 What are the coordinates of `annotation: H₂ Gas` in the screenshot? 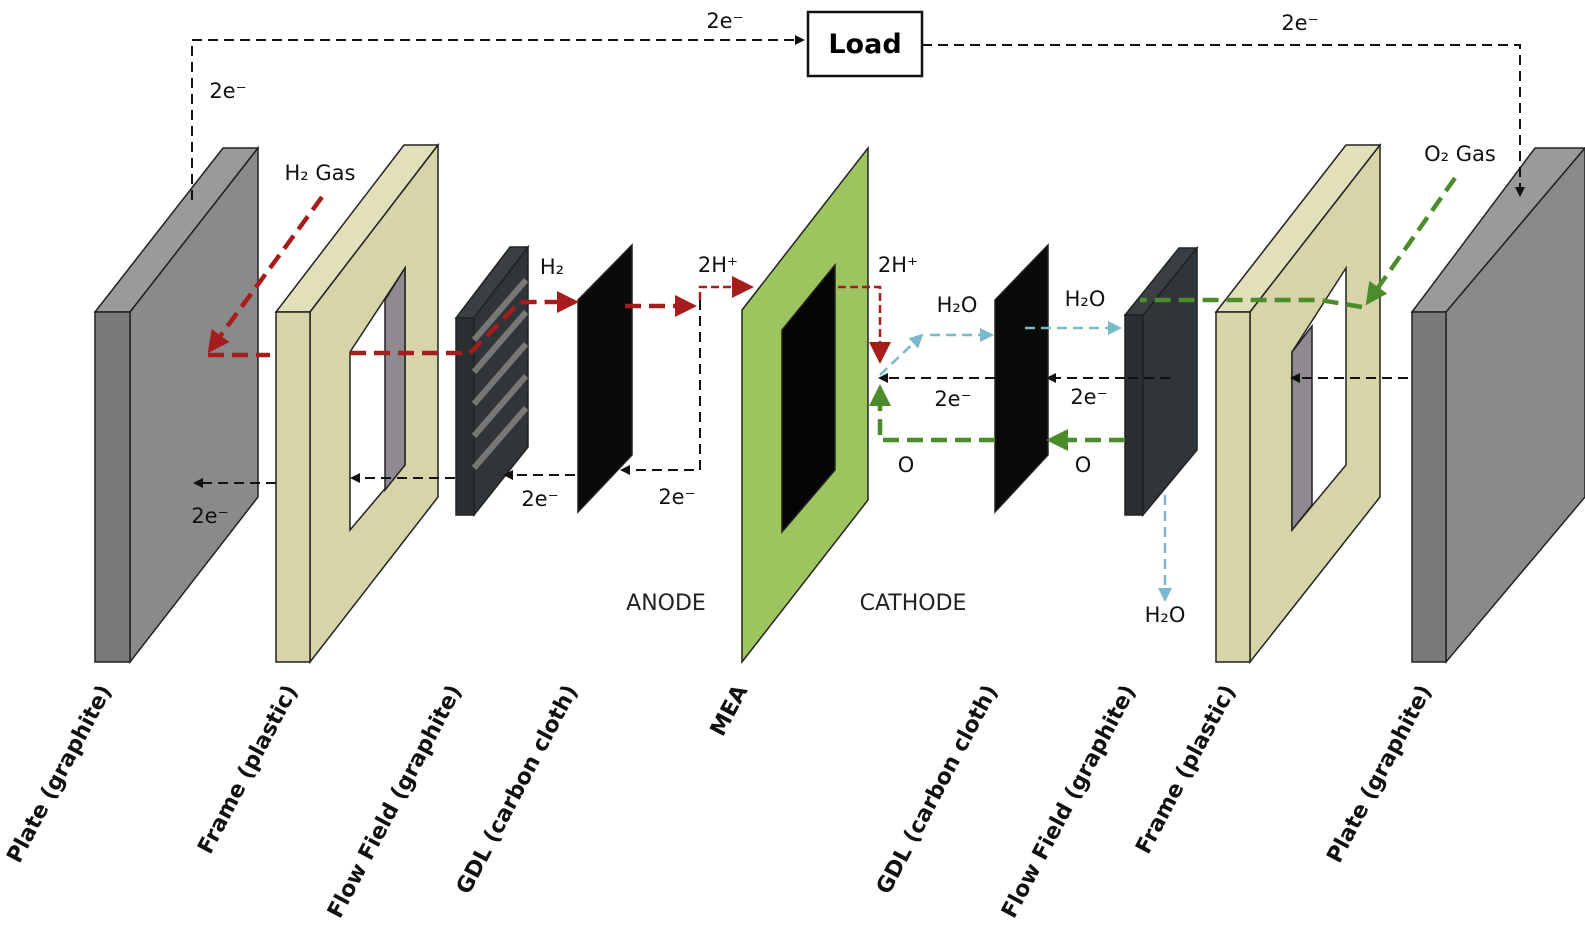 It's located at (320, 173).